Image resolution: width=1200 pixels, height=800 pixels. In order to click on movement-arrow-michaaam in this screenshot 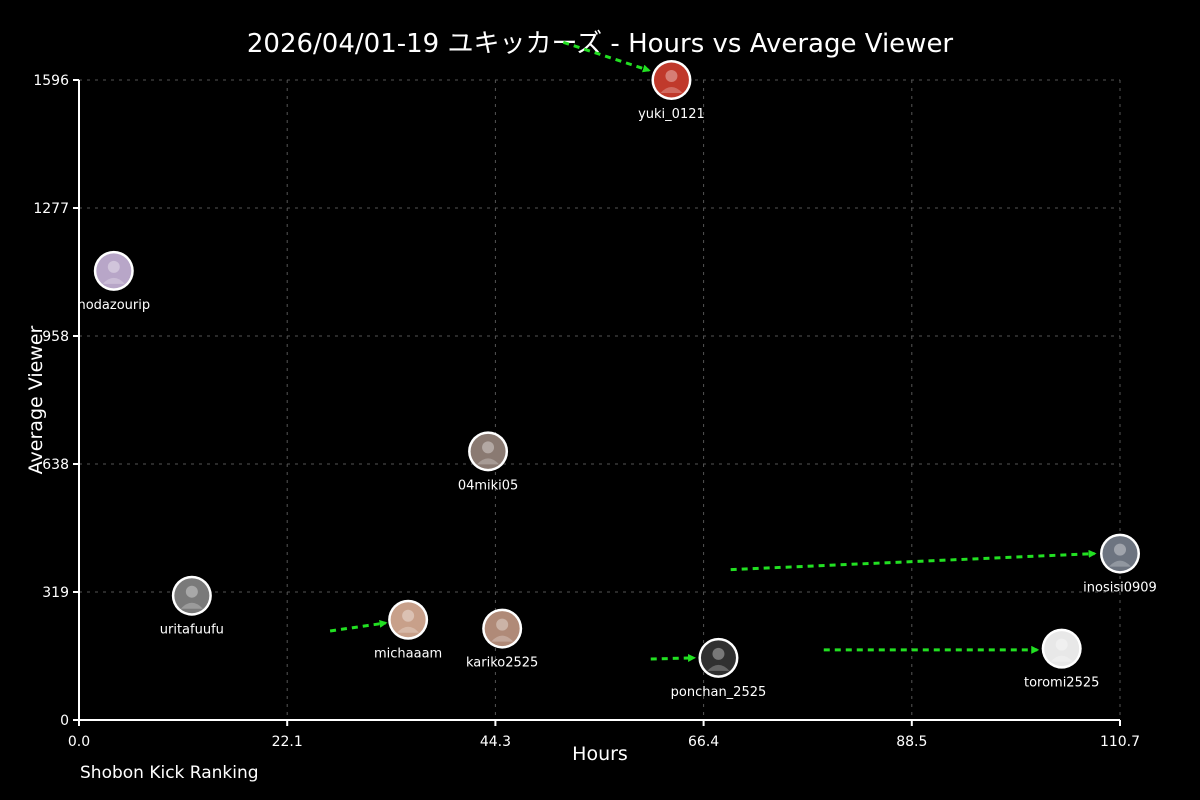, I will do `click(358, 626)`.